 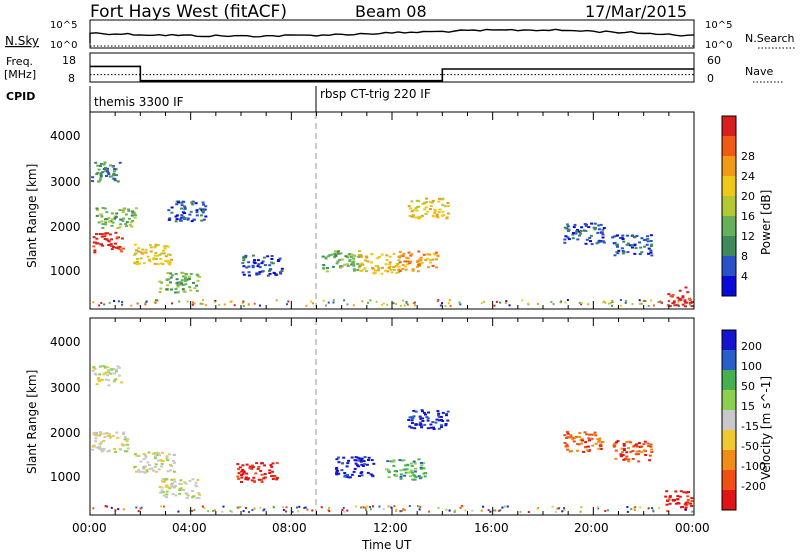 I want to click on power-cbar-tick-16: 16, so click(x=748, y=216).